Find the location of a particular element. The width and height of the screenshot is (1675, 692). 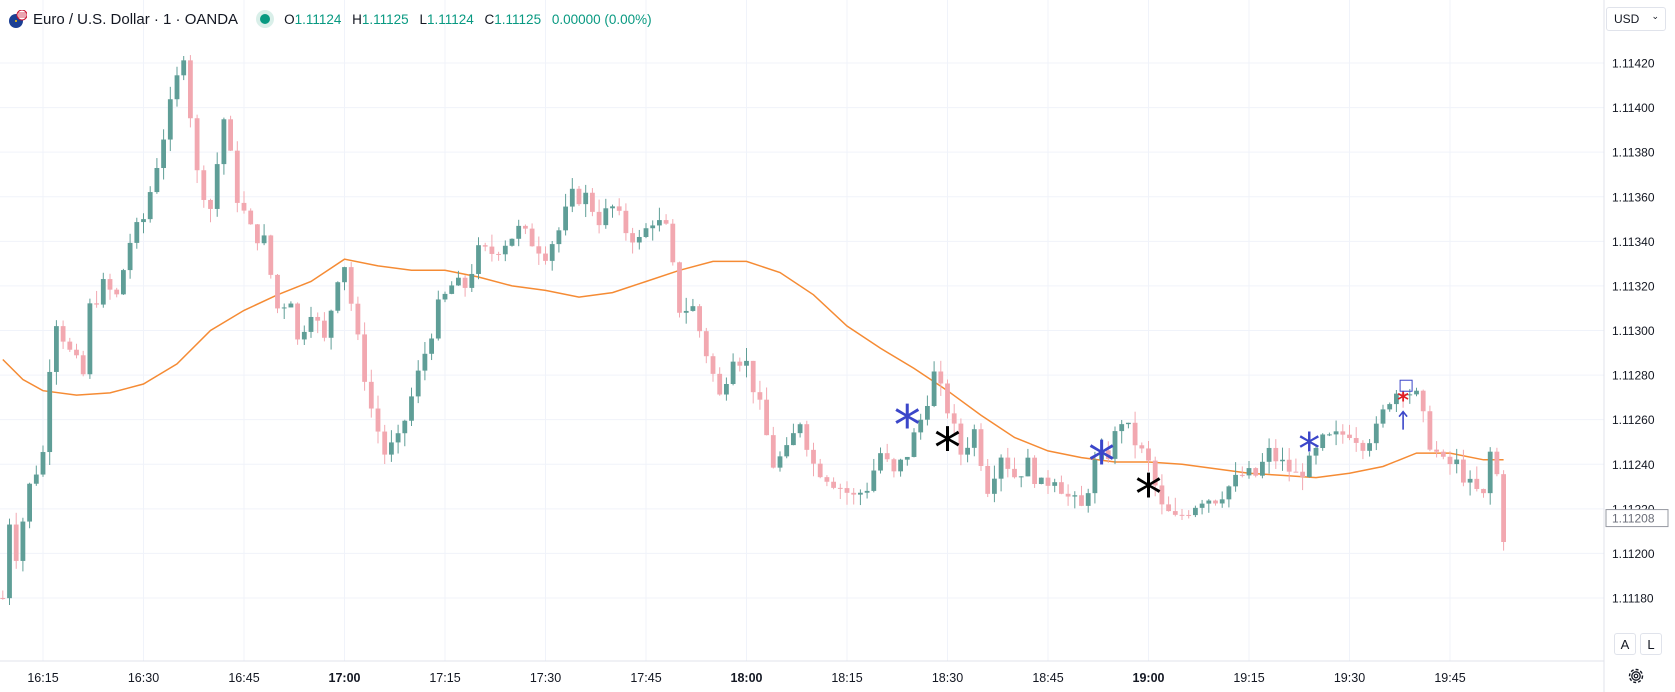

signal-box is located at coordinates (1406, 385).